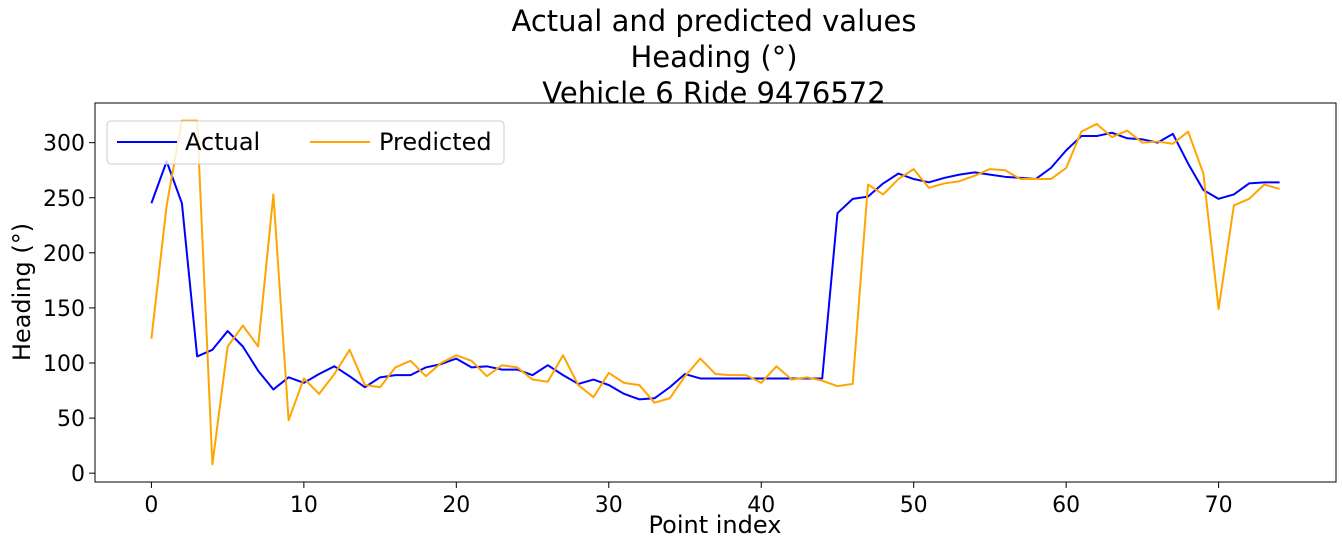  Describe the element at coordinates (688, 500) in the screenshot. I see `x-axis: 0 10 20 30 40 50 60 70` at that location.